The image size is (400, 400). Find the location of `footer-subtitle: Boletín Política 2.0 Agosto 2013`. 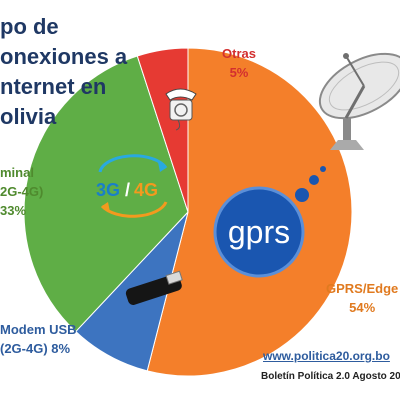

footer-subtitle: Boletín Política 2.0 Agosto 2013 is located at coordinates (330, 376).